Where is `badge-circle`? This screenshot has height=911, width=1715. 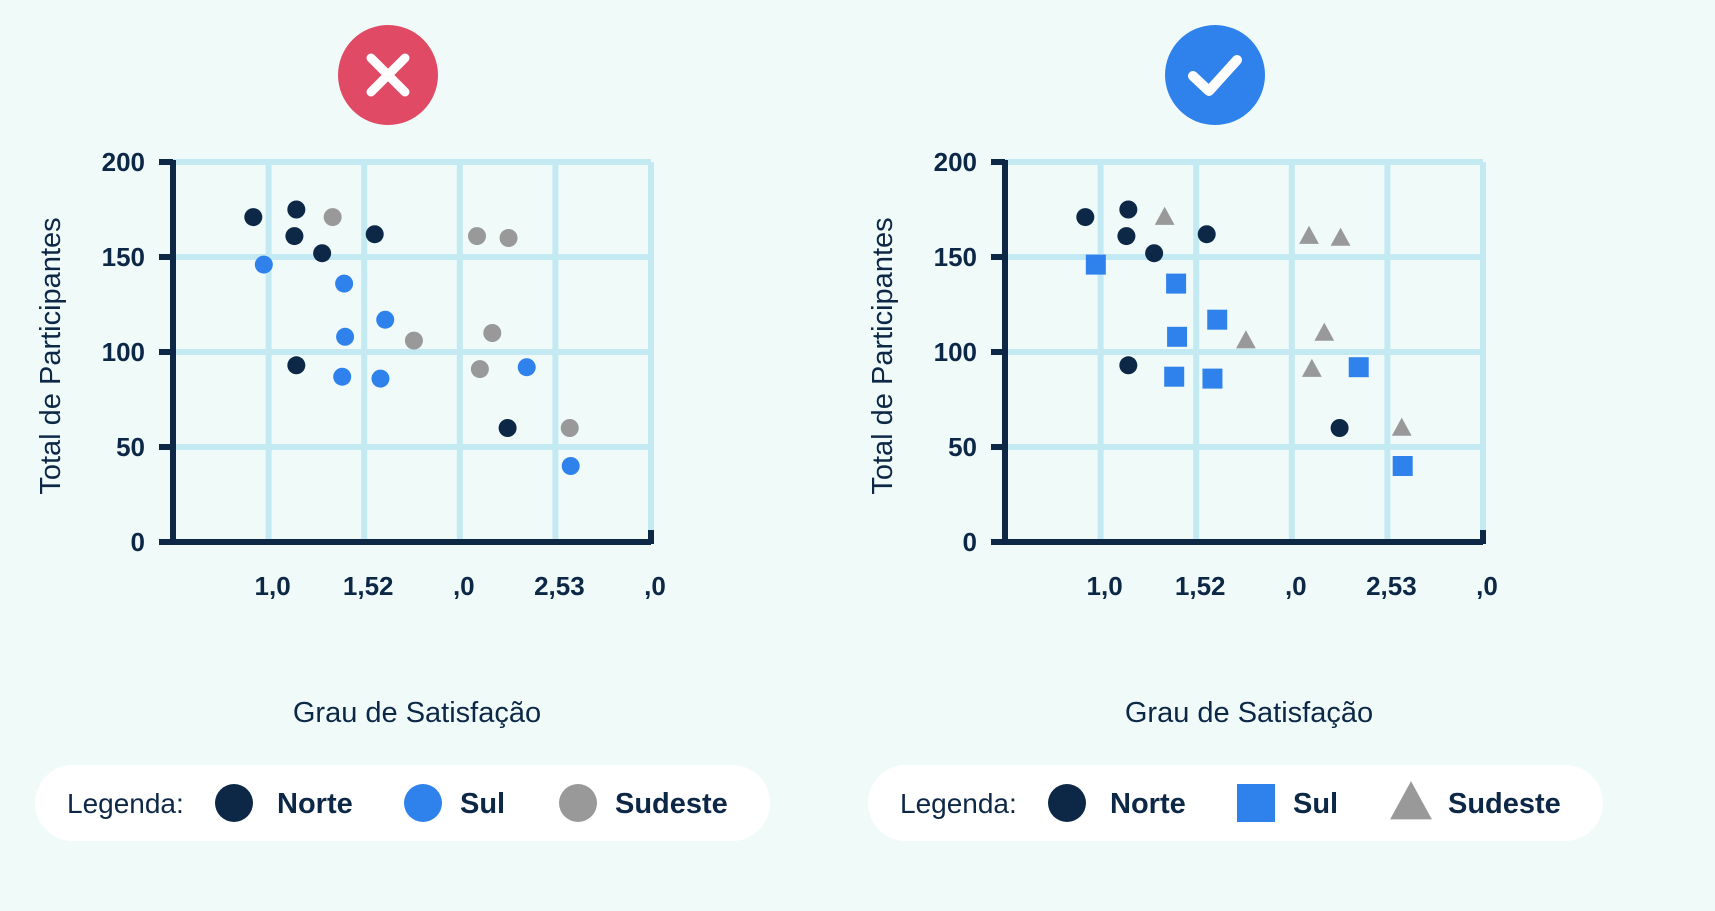 badge-circle is located at coordinates (1215, 75).